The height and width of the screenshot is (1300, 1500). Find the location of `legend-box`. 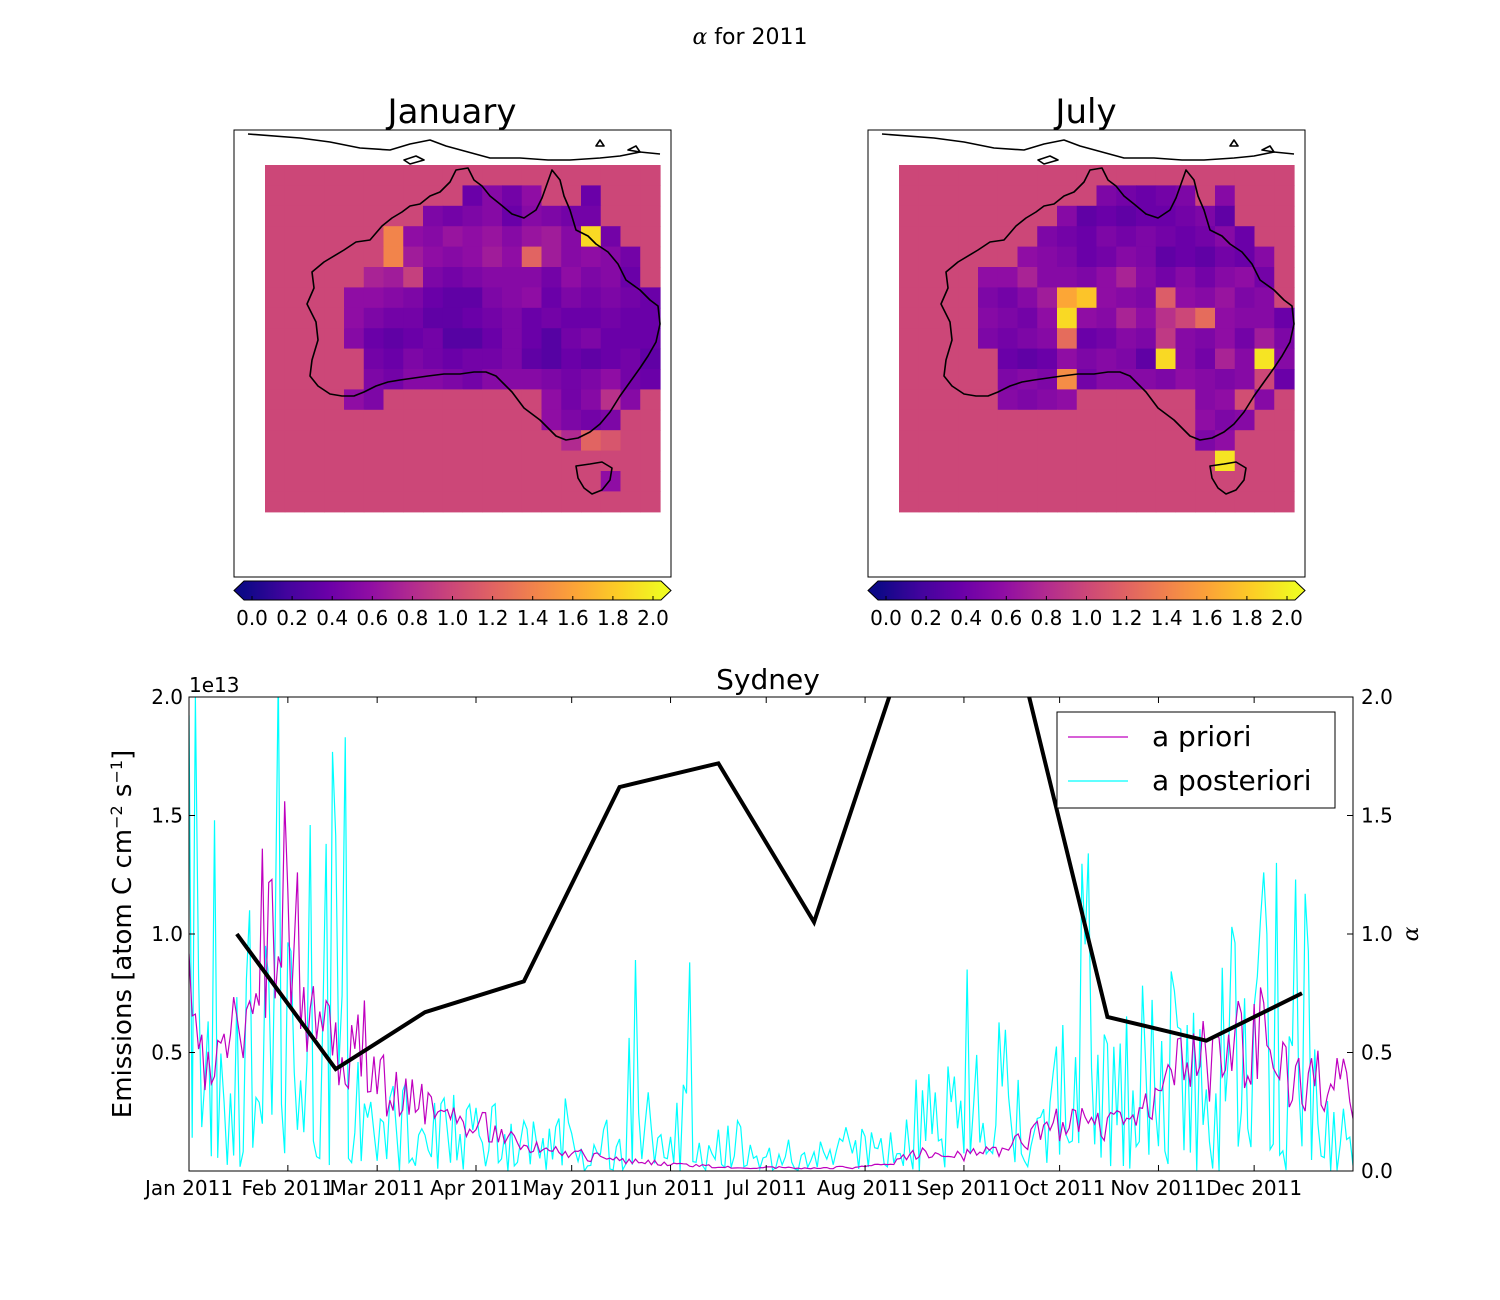

legend-box is located at coordinates (1196, 760).